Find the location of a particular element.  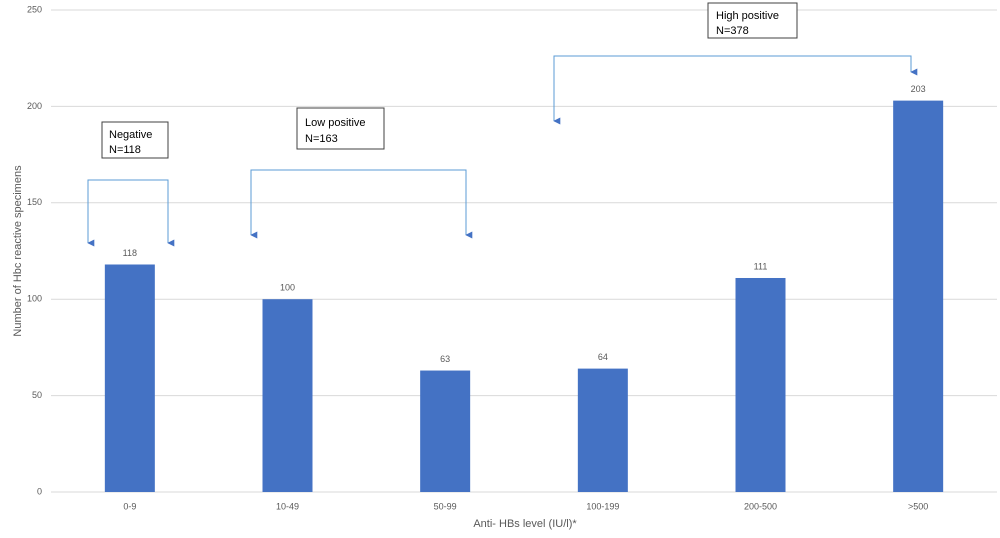

x-tick-label: 50-99 is located at coordinates (445, 506).